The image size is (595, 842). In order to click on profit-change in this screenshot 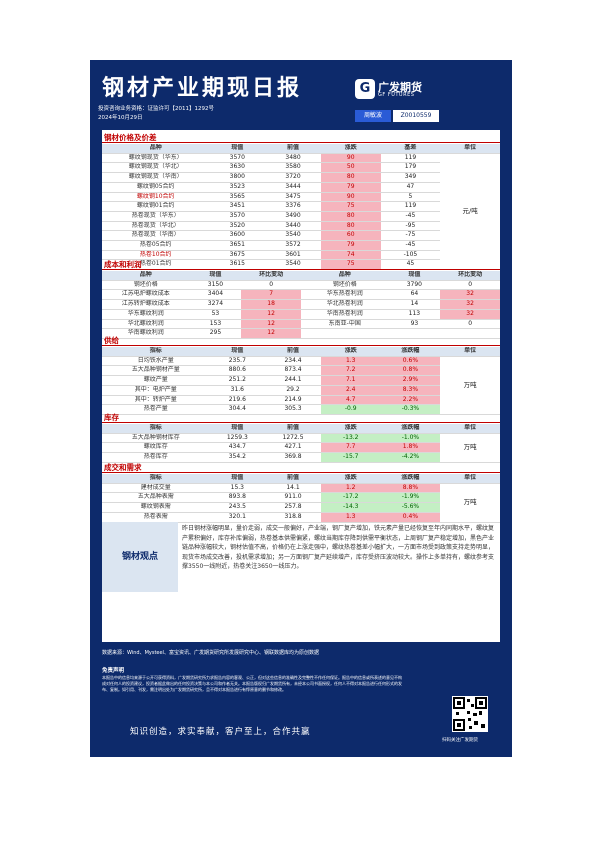, I will do `click(470, 333)`.